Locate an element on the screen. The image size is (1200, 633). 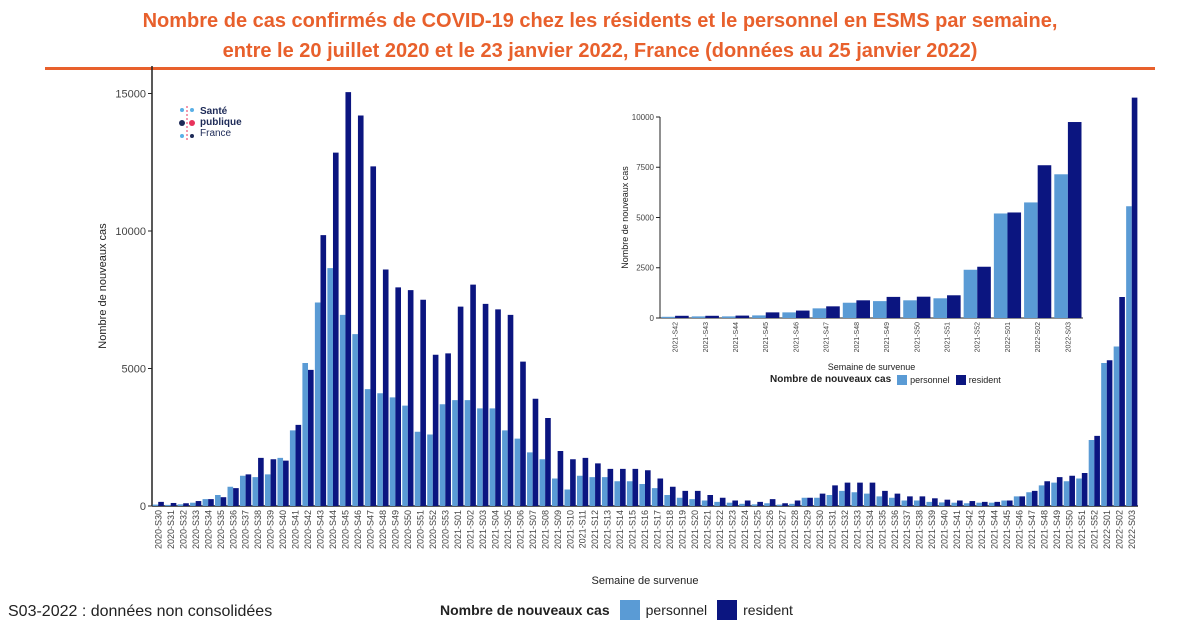
main-x-tick-label: 2020-S51 is located at coordinates (420, 529).